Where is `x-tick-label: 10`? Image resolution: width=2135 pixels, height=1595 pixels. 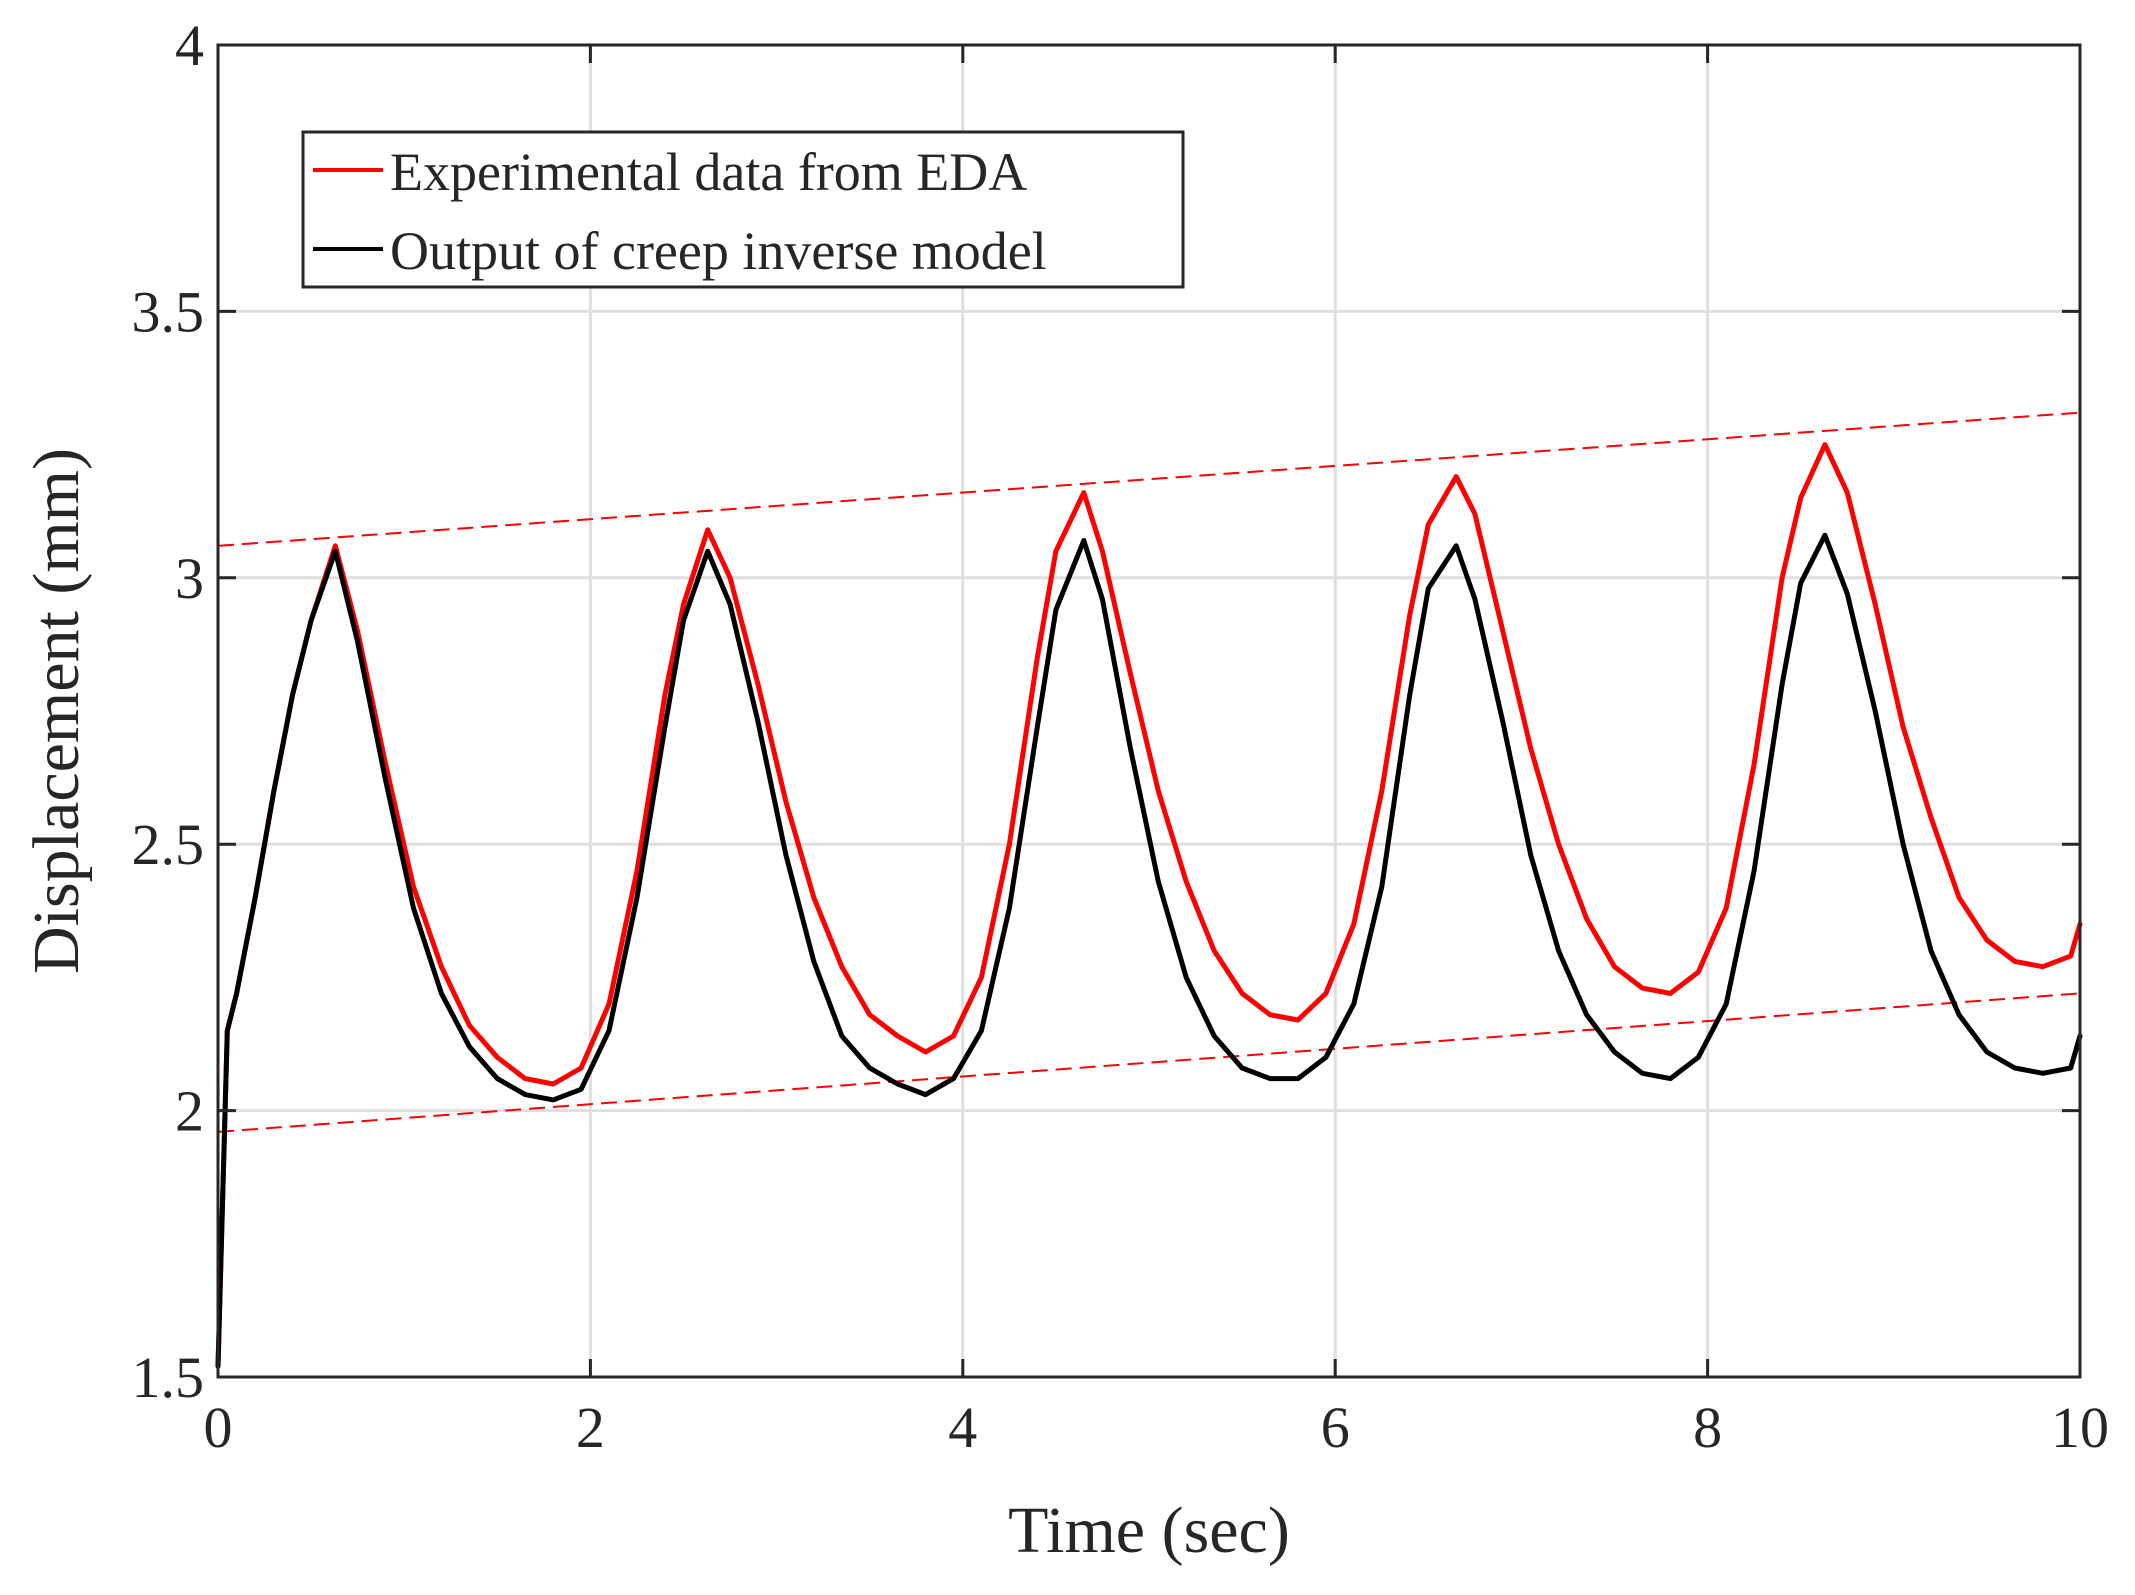
x-tick-label: 10 is located at coordinates (2080, 1427).